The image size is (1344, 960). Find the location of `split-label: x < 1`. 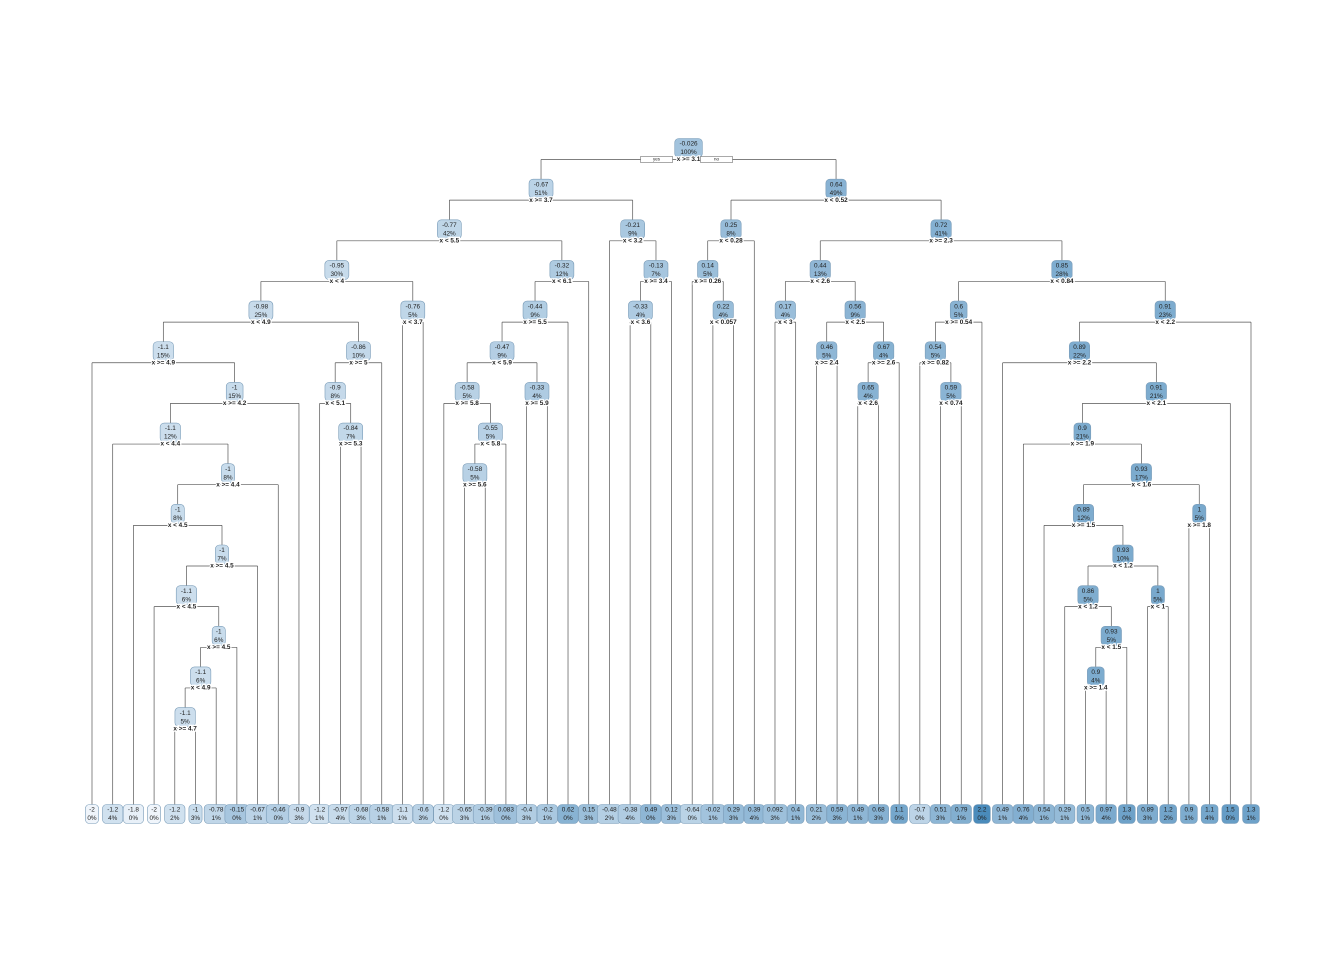

split-label: x < 1 is located at coordinates (1158, 606).